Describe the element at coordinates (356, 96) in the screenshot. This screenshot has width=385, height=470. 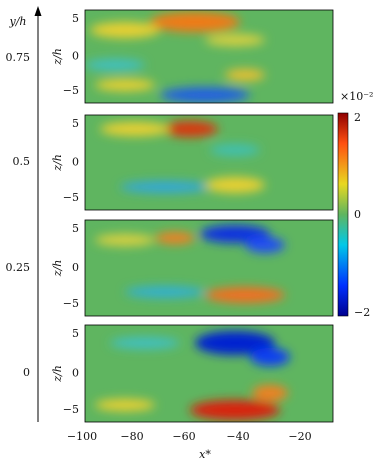
I see `colorbar-exponent: ×10⁻²` at that location.